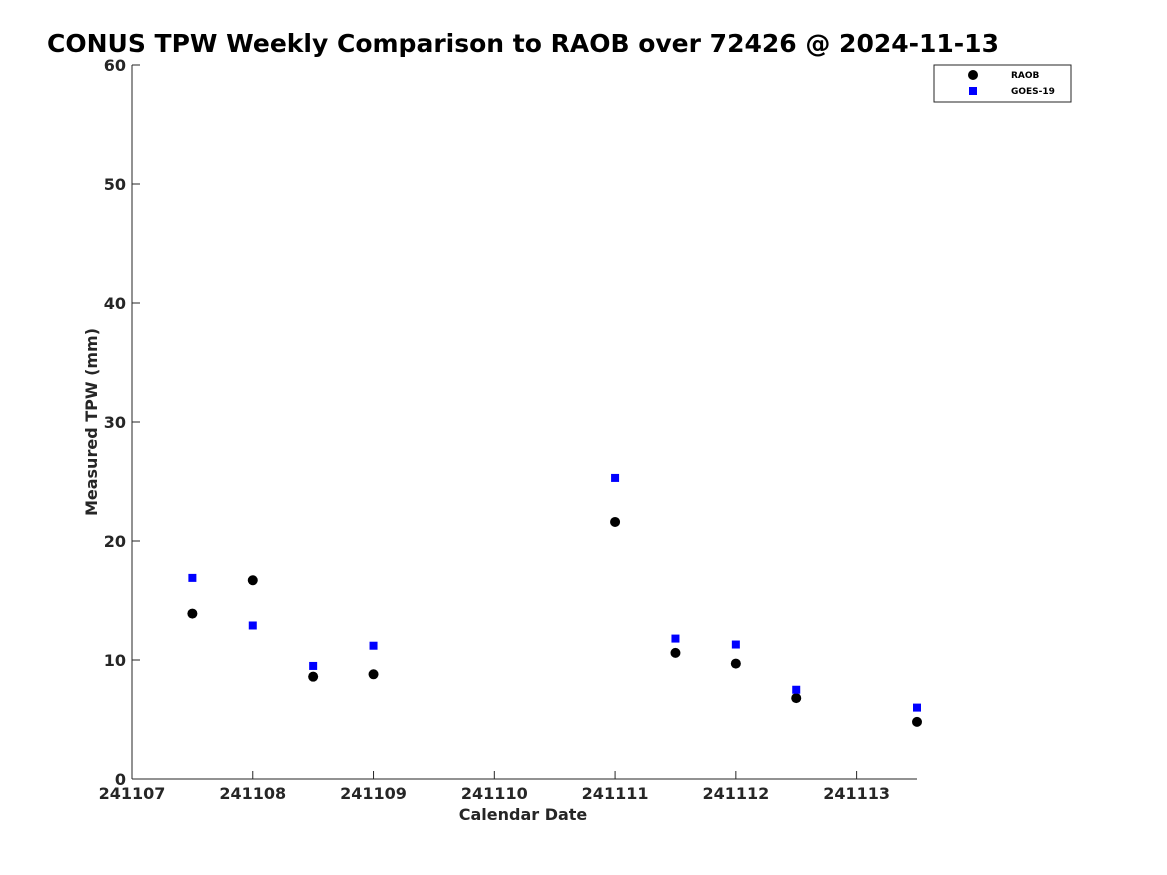 Image resolution: width=1167 pixels, height=875 pixels. I want to click on y-axis-label: Measured TPW (mm), so click(91, 422).